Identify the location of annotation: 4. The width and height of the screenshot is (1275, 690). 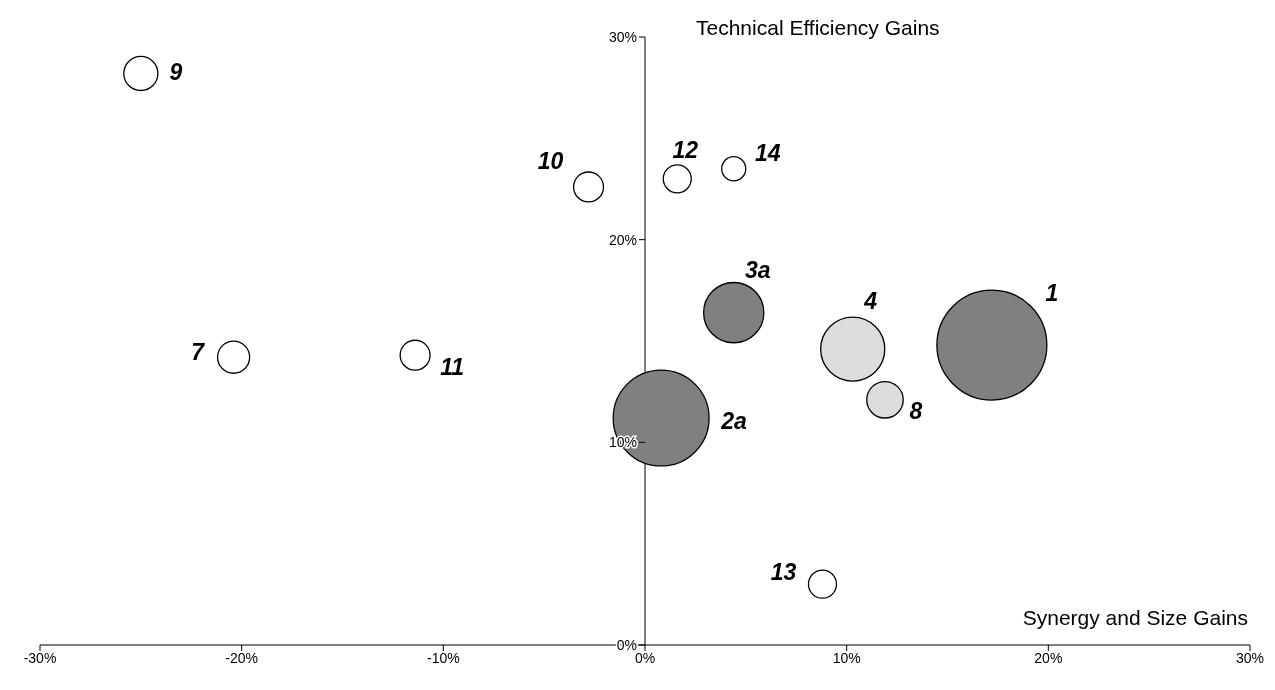
(870, 301).